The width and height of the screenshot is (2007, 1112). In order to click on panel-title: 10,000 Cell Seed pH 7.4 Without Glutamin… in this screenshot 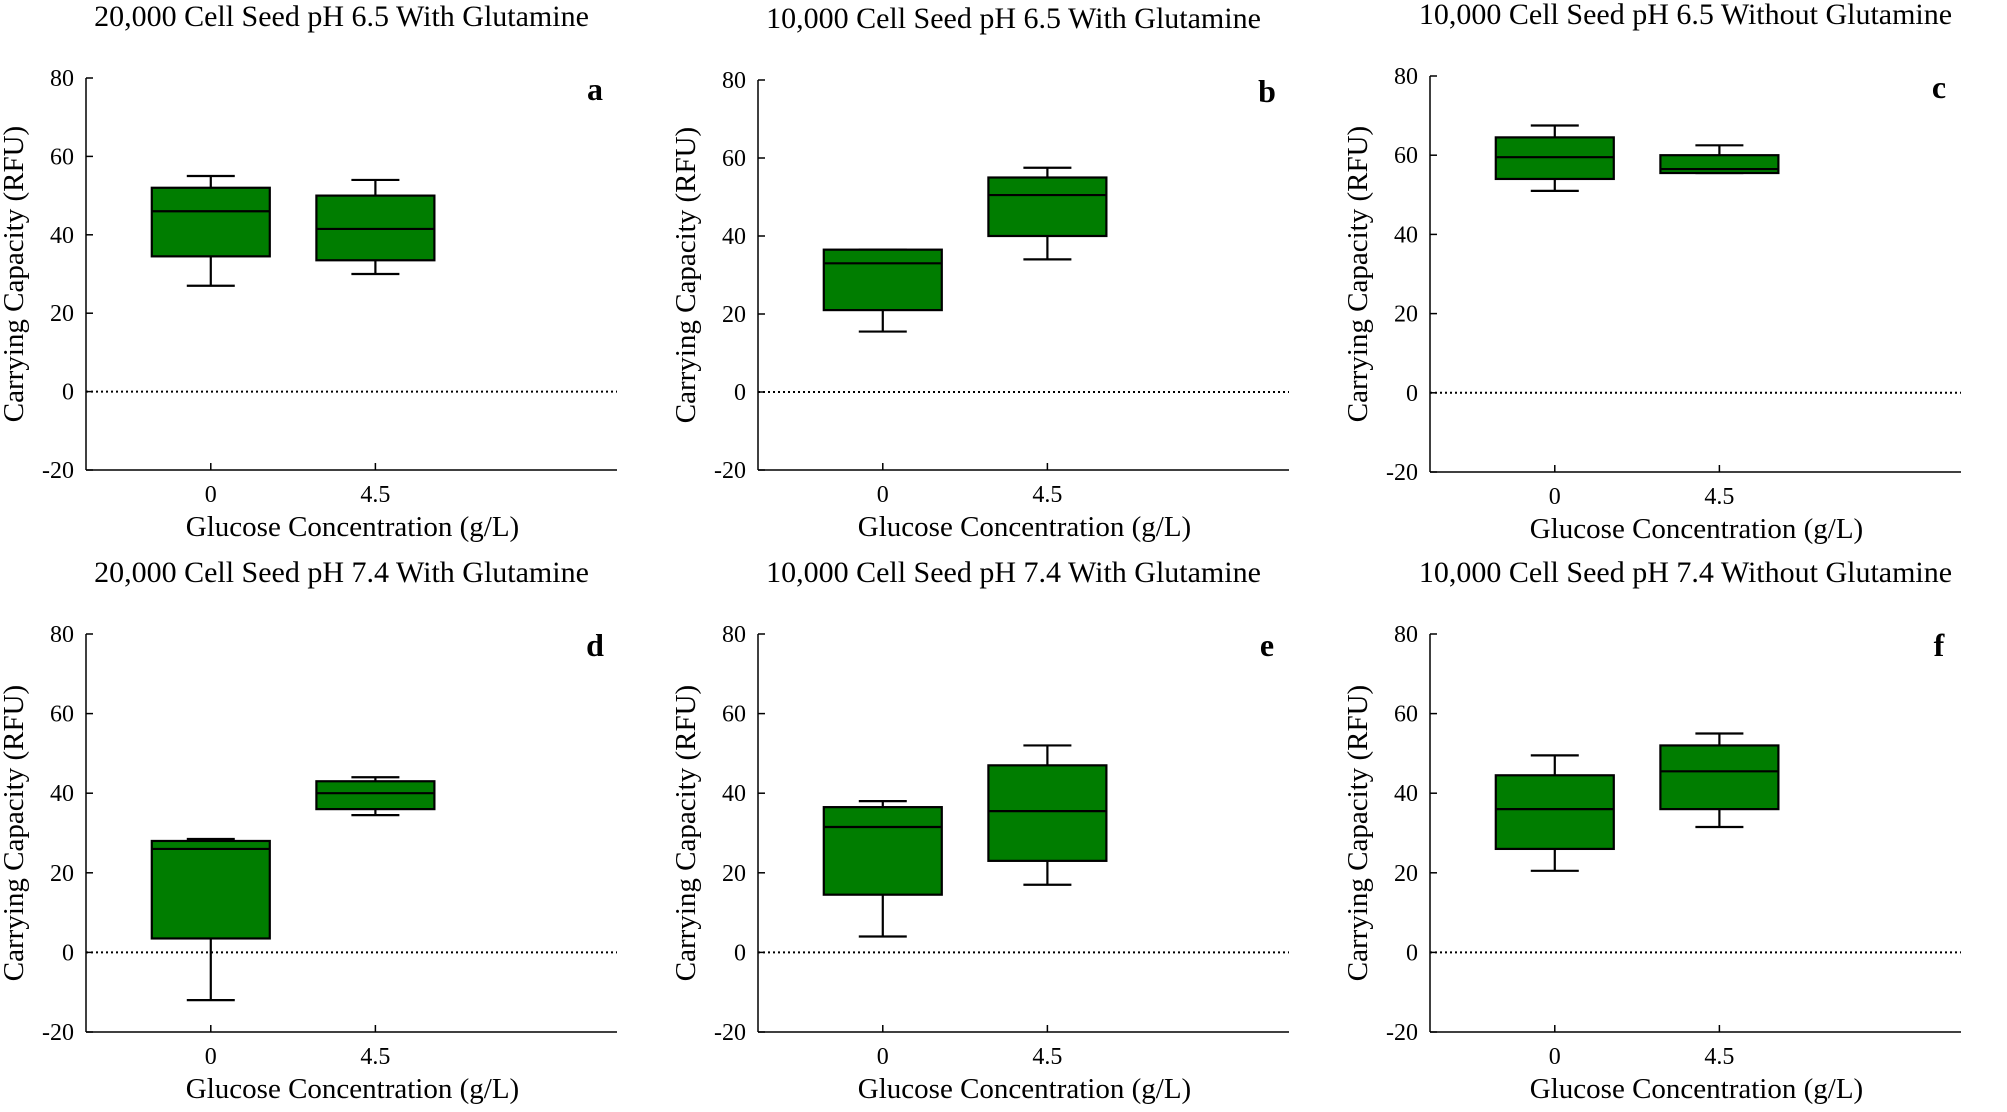, I will do `click(1685, 572)`.